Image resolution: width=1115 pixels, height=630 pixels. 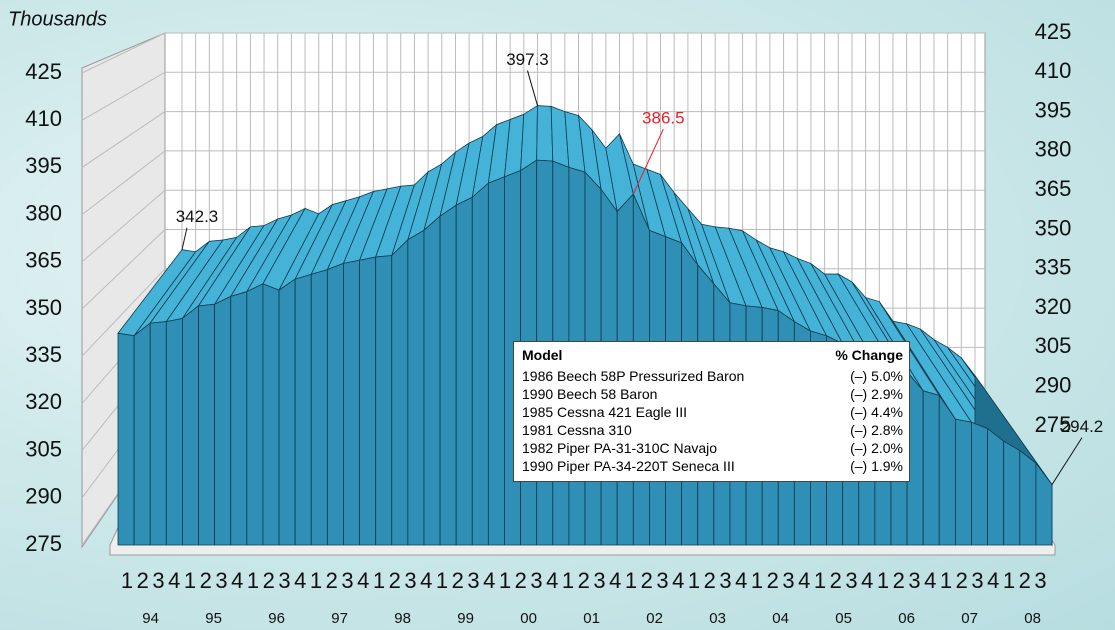 What do you see at coordinates (43, 71) in the screenshot?
I see `y-tick-label: 425` at bounding box center [43, 71].